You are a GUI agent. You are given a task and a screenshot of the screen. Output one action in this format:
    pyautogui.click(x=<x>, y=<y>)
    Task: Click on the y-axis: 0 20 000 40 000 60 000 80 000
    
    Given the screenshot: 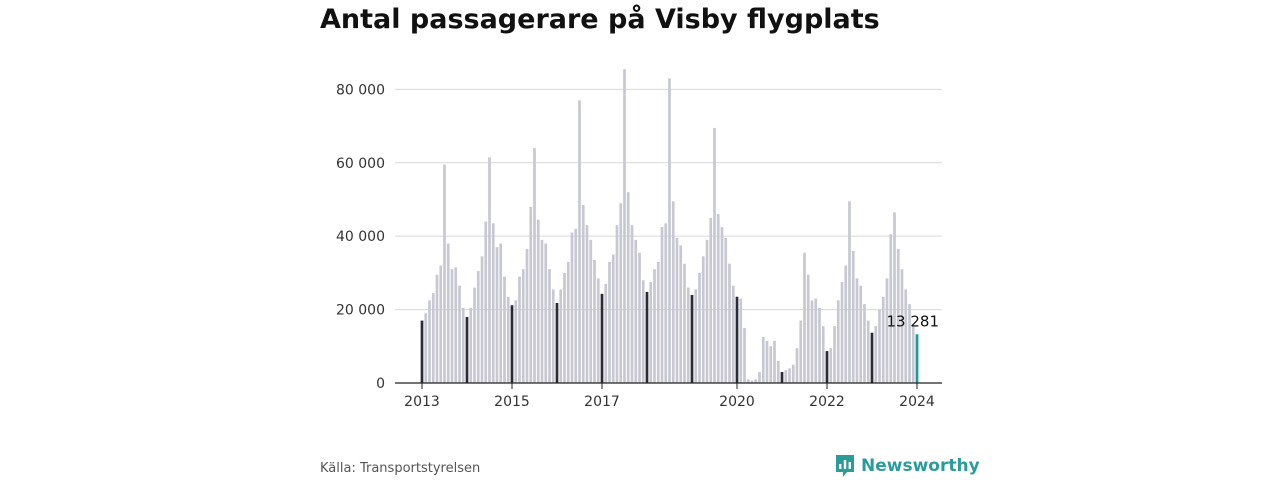 What is the action you would take?
    pyautogui.click(x=360, y=237)
    